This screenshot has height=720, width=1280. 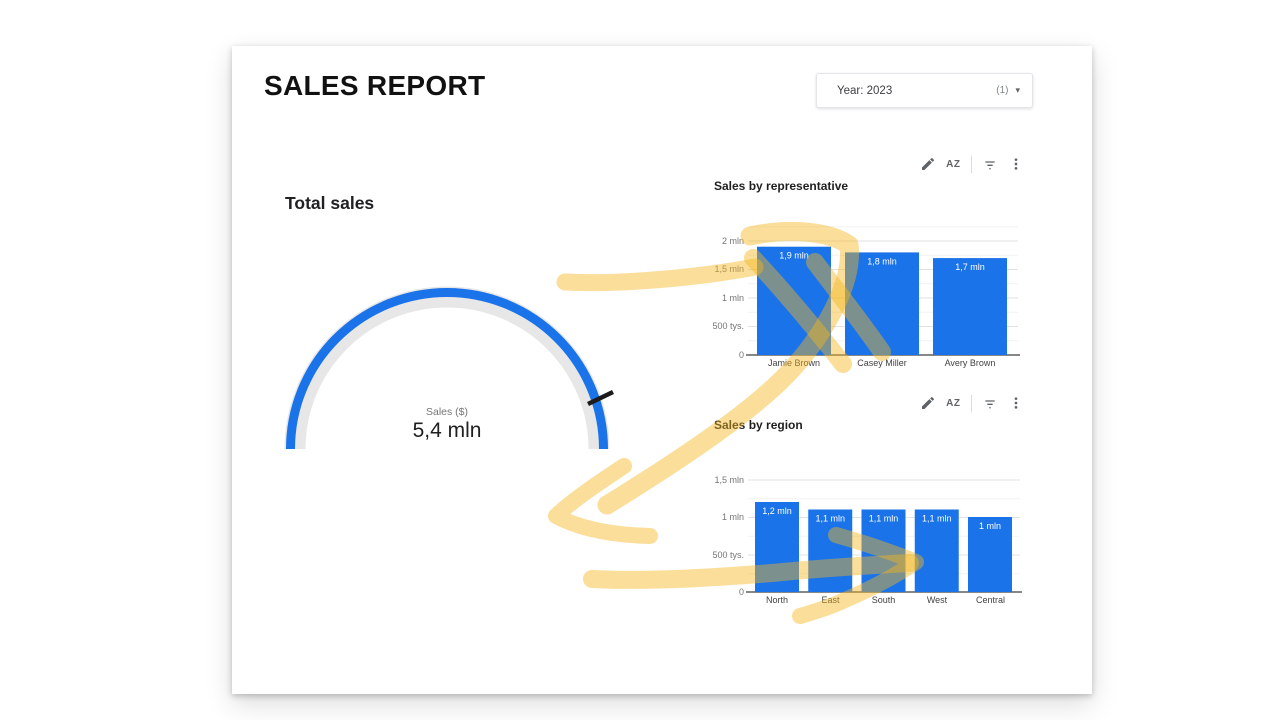 What do you see at coordinates (883, 600) in the screenshot?
I see `region-xtick: South` at bounding box center [883, 600].